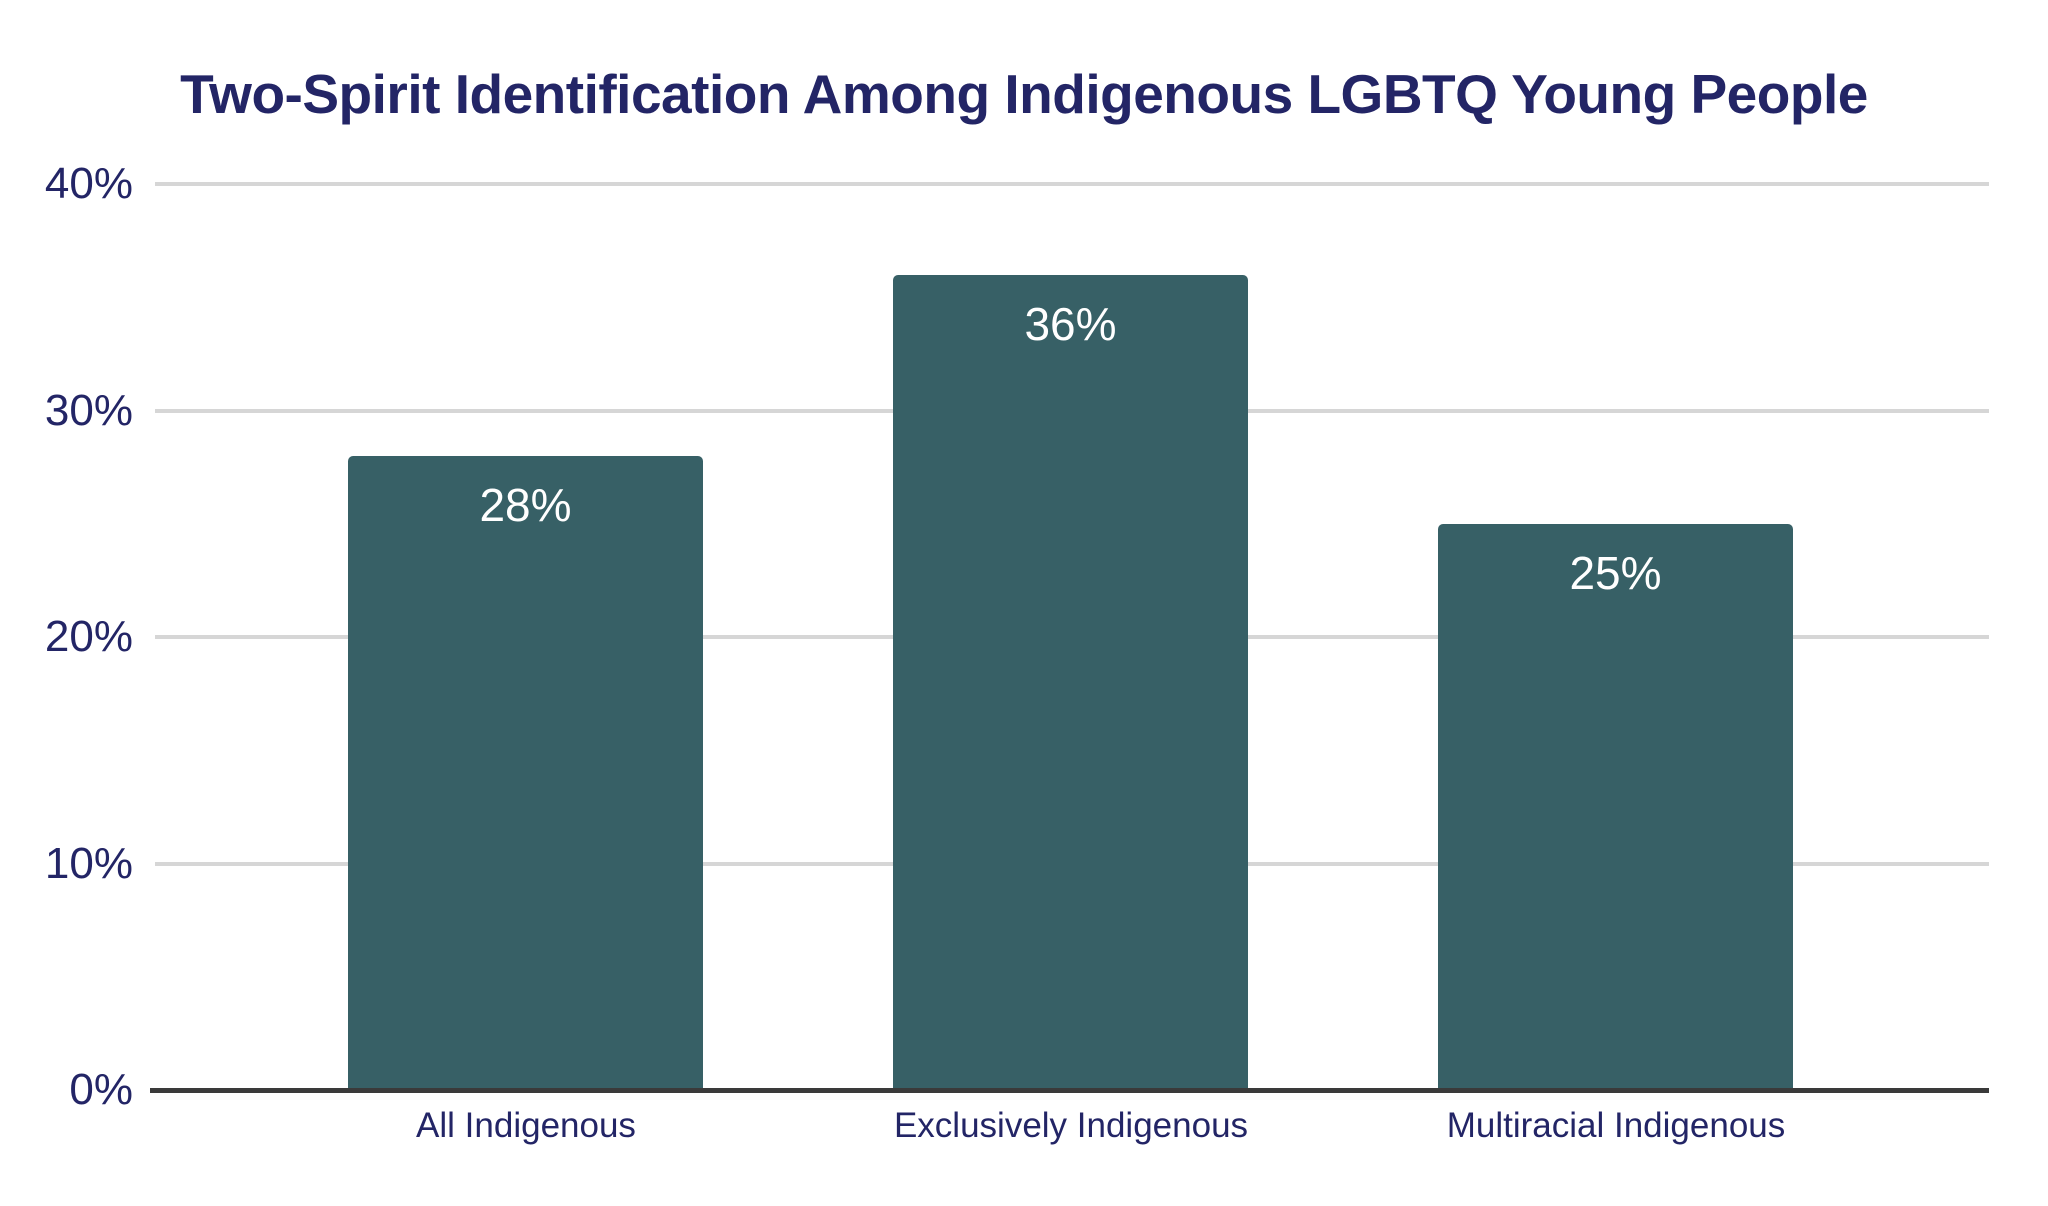  I want to click on y-axis-tick-label: 30%, so click(88, 410).